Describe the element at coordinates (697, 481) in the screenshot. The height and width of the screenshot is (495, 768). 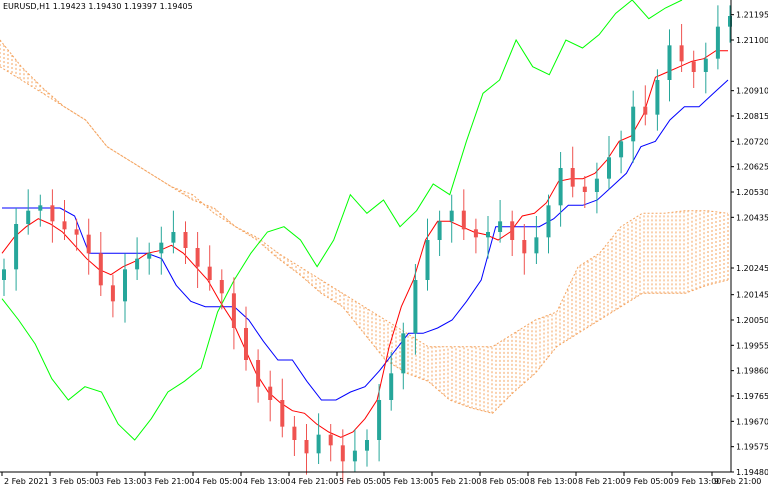
I see `time-tick-label: 9 Feb 13:00` at that location.